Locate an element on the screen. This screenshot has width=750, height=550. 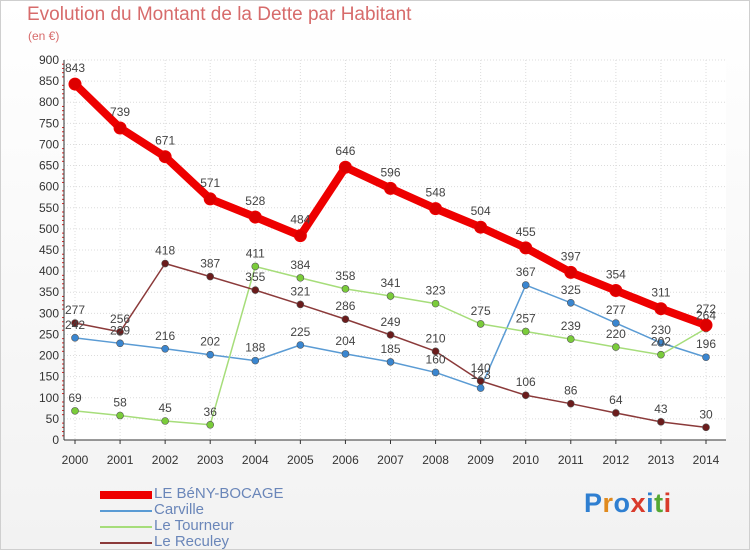
data-label: 160 is located at coordinates (436, 359).